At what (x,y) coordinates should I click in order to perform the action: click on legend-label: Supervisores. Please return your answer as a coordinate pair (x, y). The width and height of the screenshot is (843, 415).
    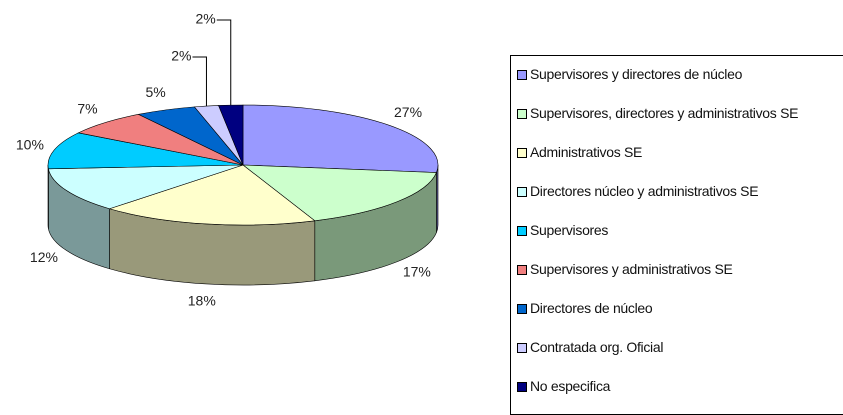
    Looking at the image, I should click on (569, 230).